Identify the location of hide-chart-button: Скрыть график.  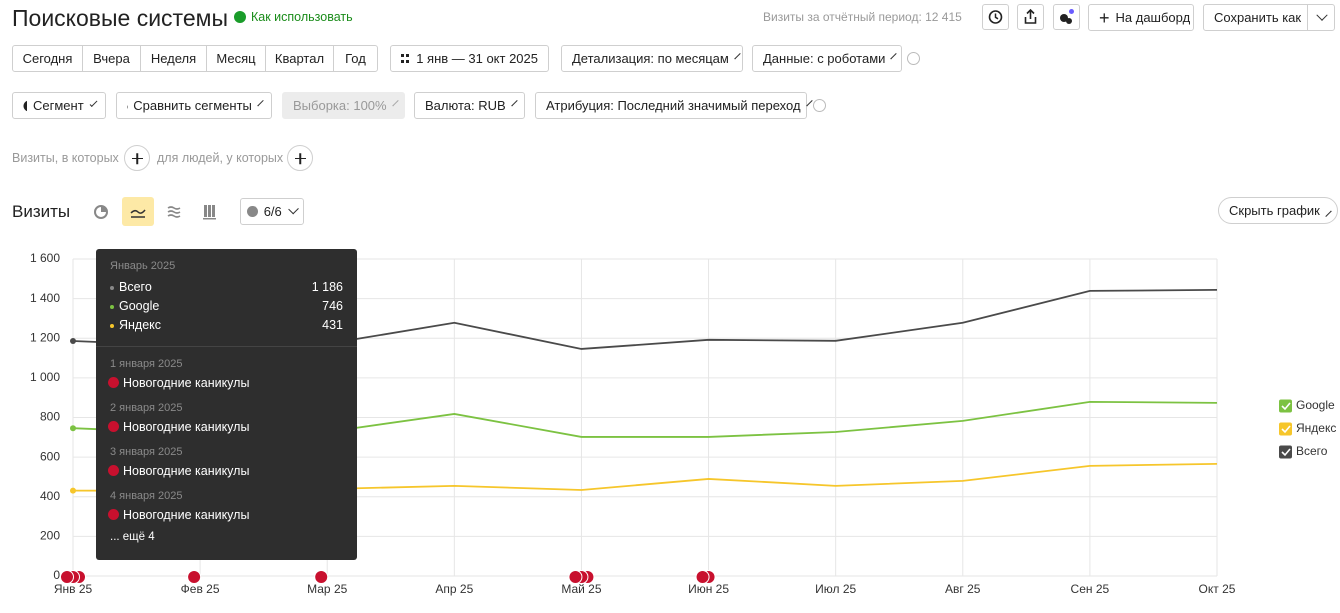
(1278, 210).